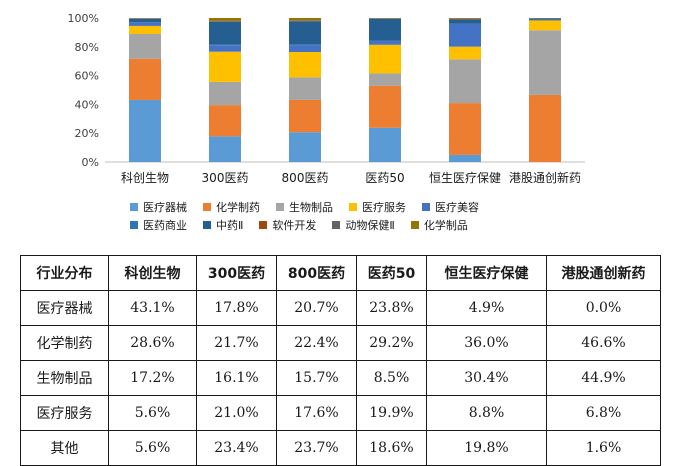 This screenshot has height=466, width=694. I want to click on table-cell: 4.9%, so click(487, 308).